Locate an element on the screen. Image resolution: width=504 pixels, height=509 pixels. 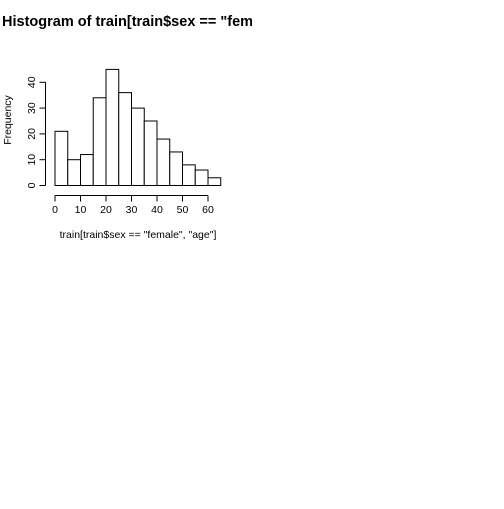
y-tick-label: 40 is located at coordinates (32, 82).